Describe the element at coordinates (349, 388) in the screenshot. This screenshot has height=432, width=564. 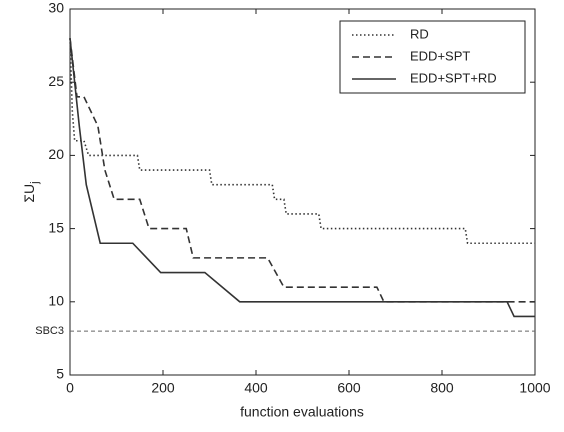
I see `x-tick-label: 600` at that location.